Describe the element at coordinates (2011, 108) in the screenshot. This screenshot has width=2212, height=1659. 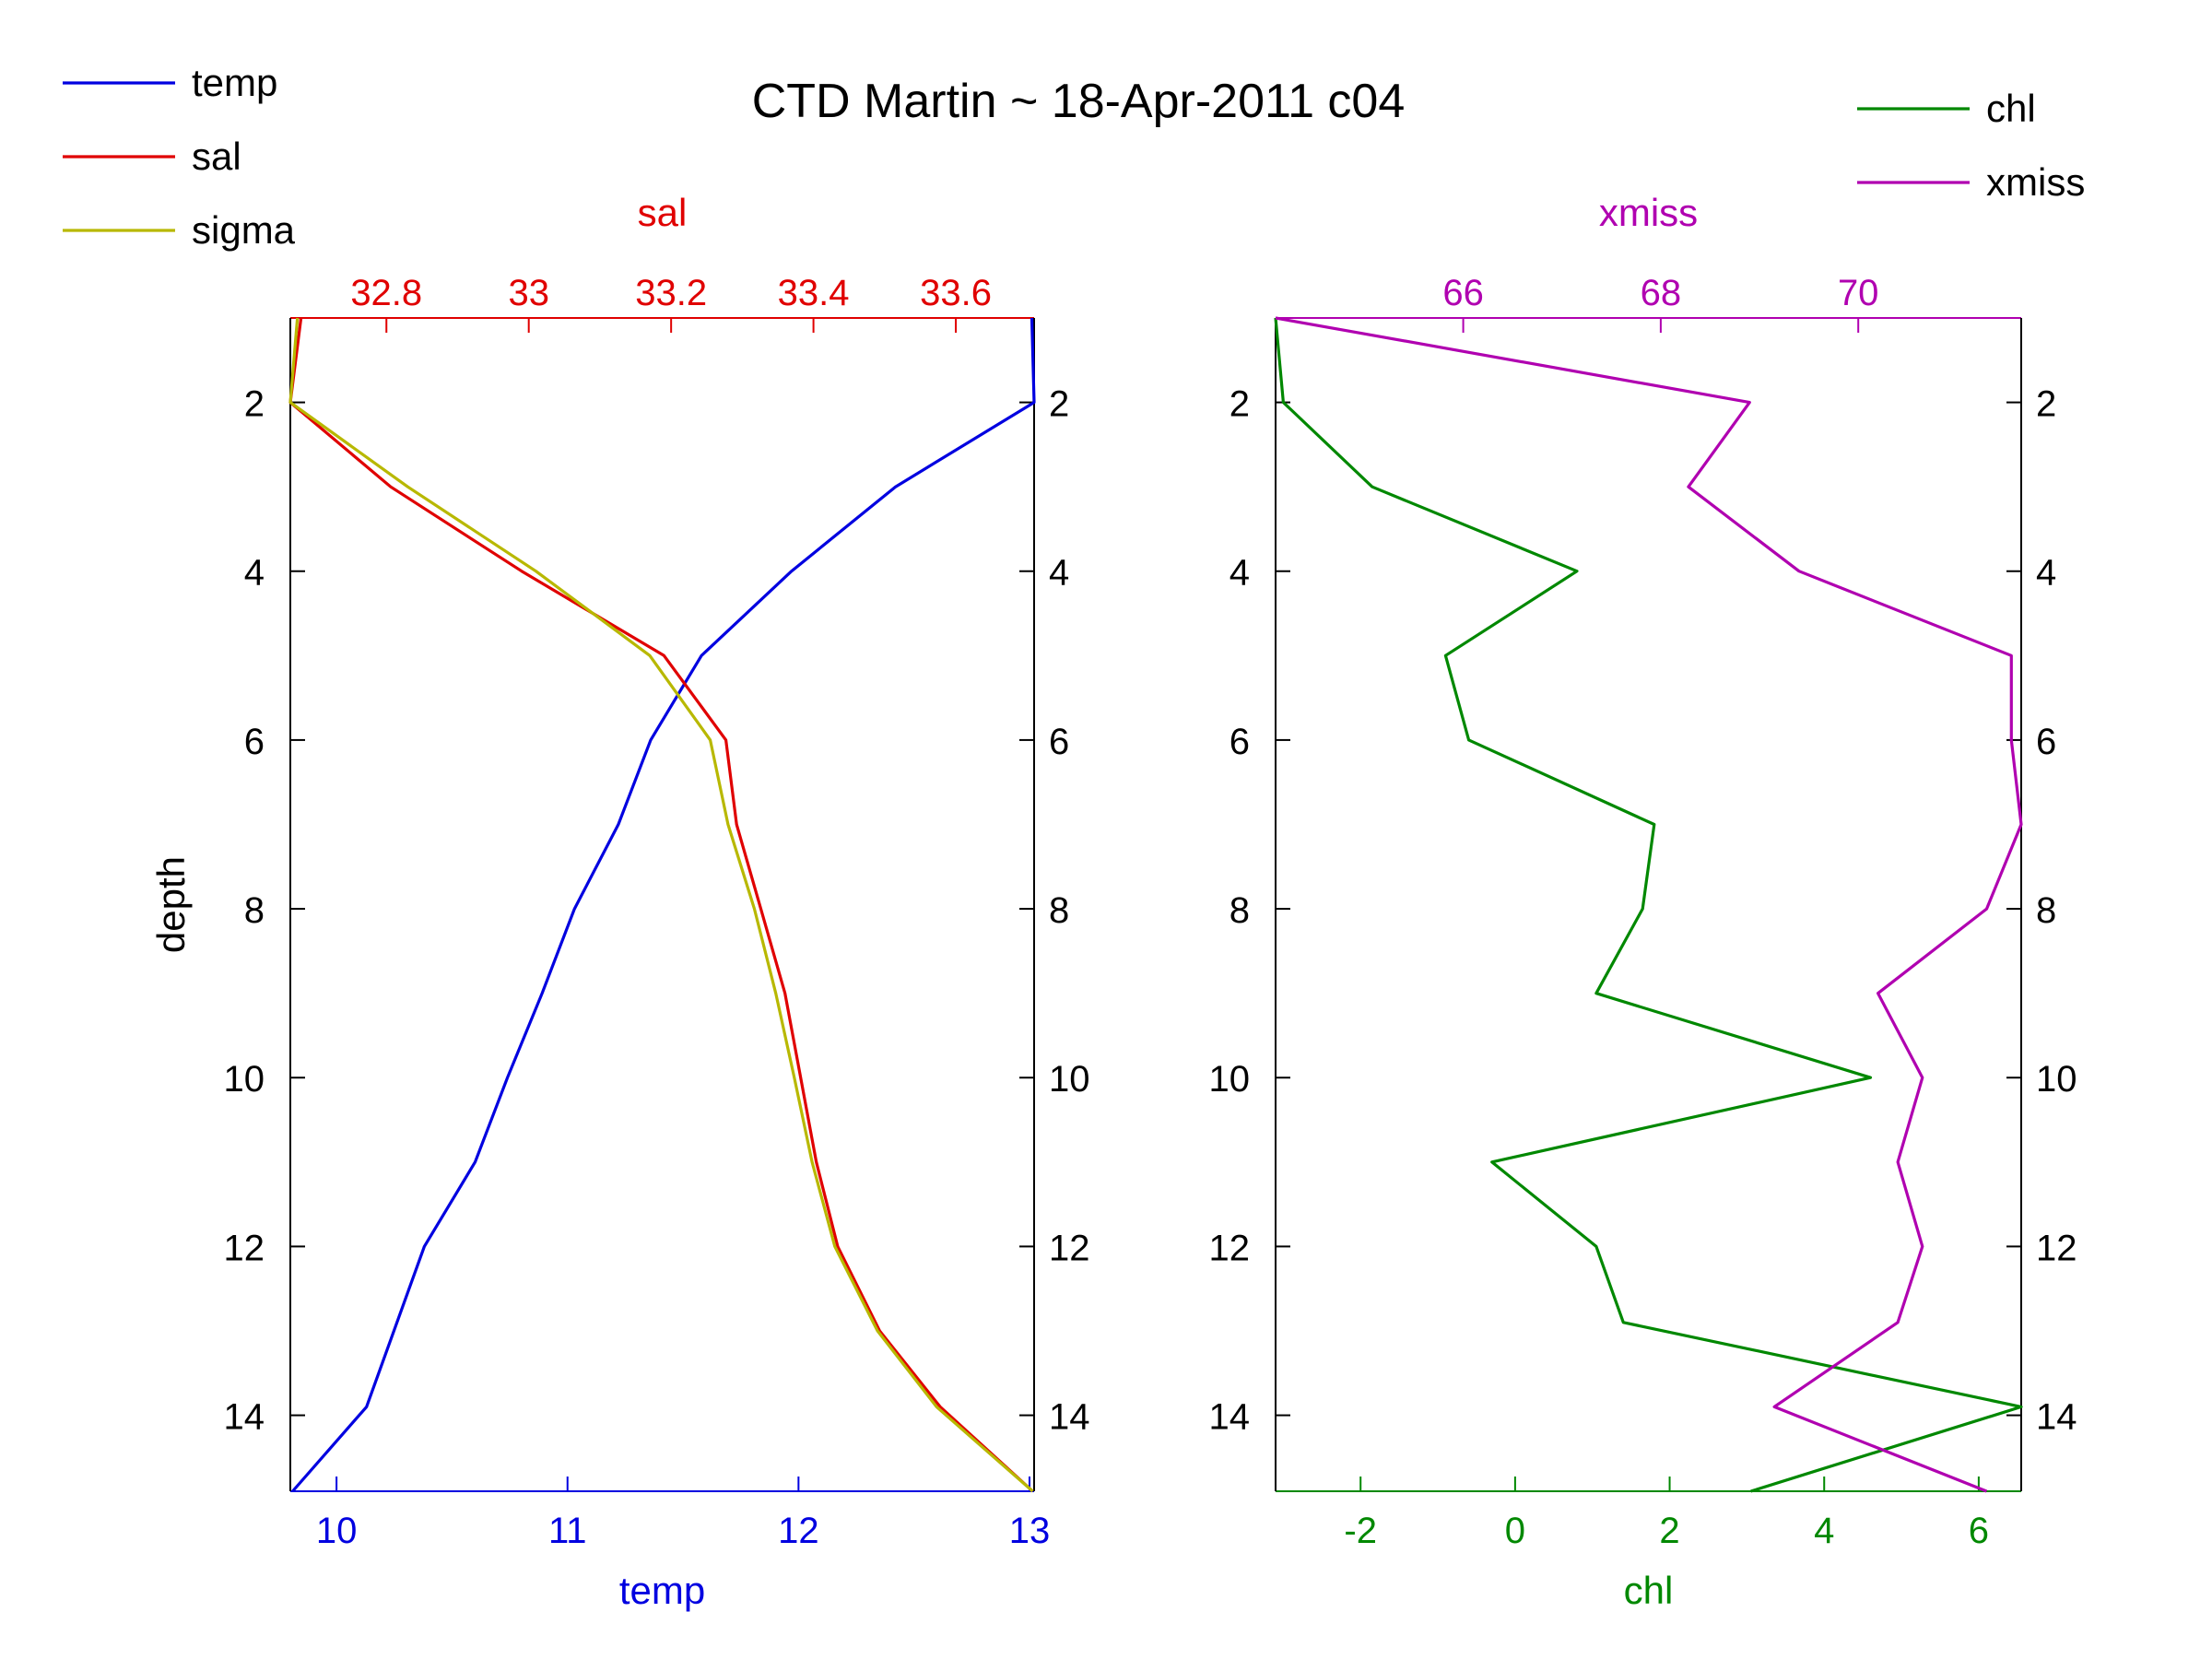
I see `legend-label-chl: chl` at that location.